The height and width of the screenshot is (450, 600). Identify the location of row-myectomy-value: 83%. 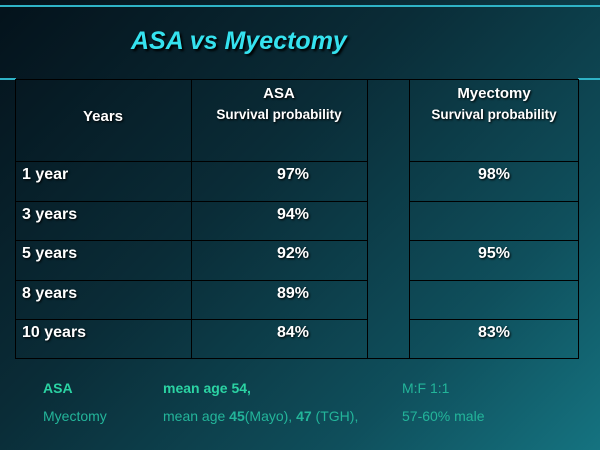
(494, 332).